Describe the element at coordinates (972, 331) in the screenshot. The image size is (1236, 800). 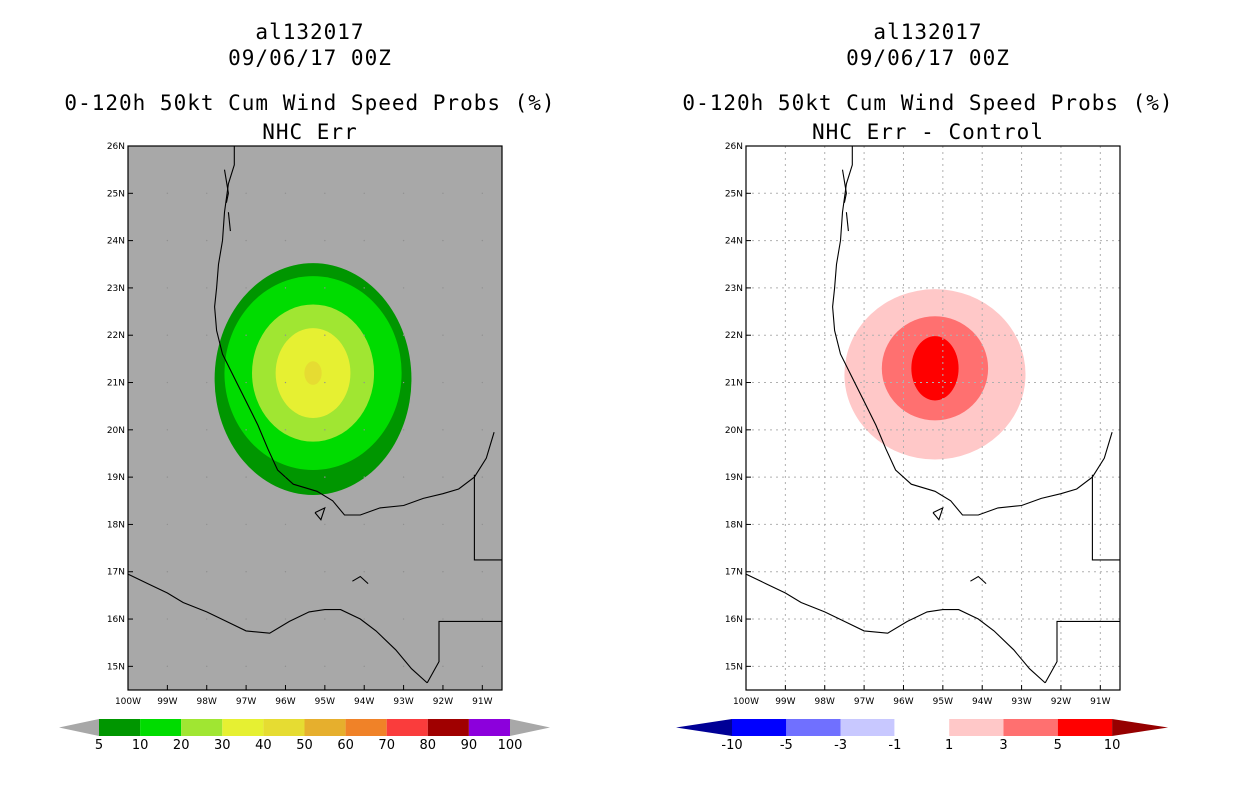
I see `gulf-coastline` at that location.